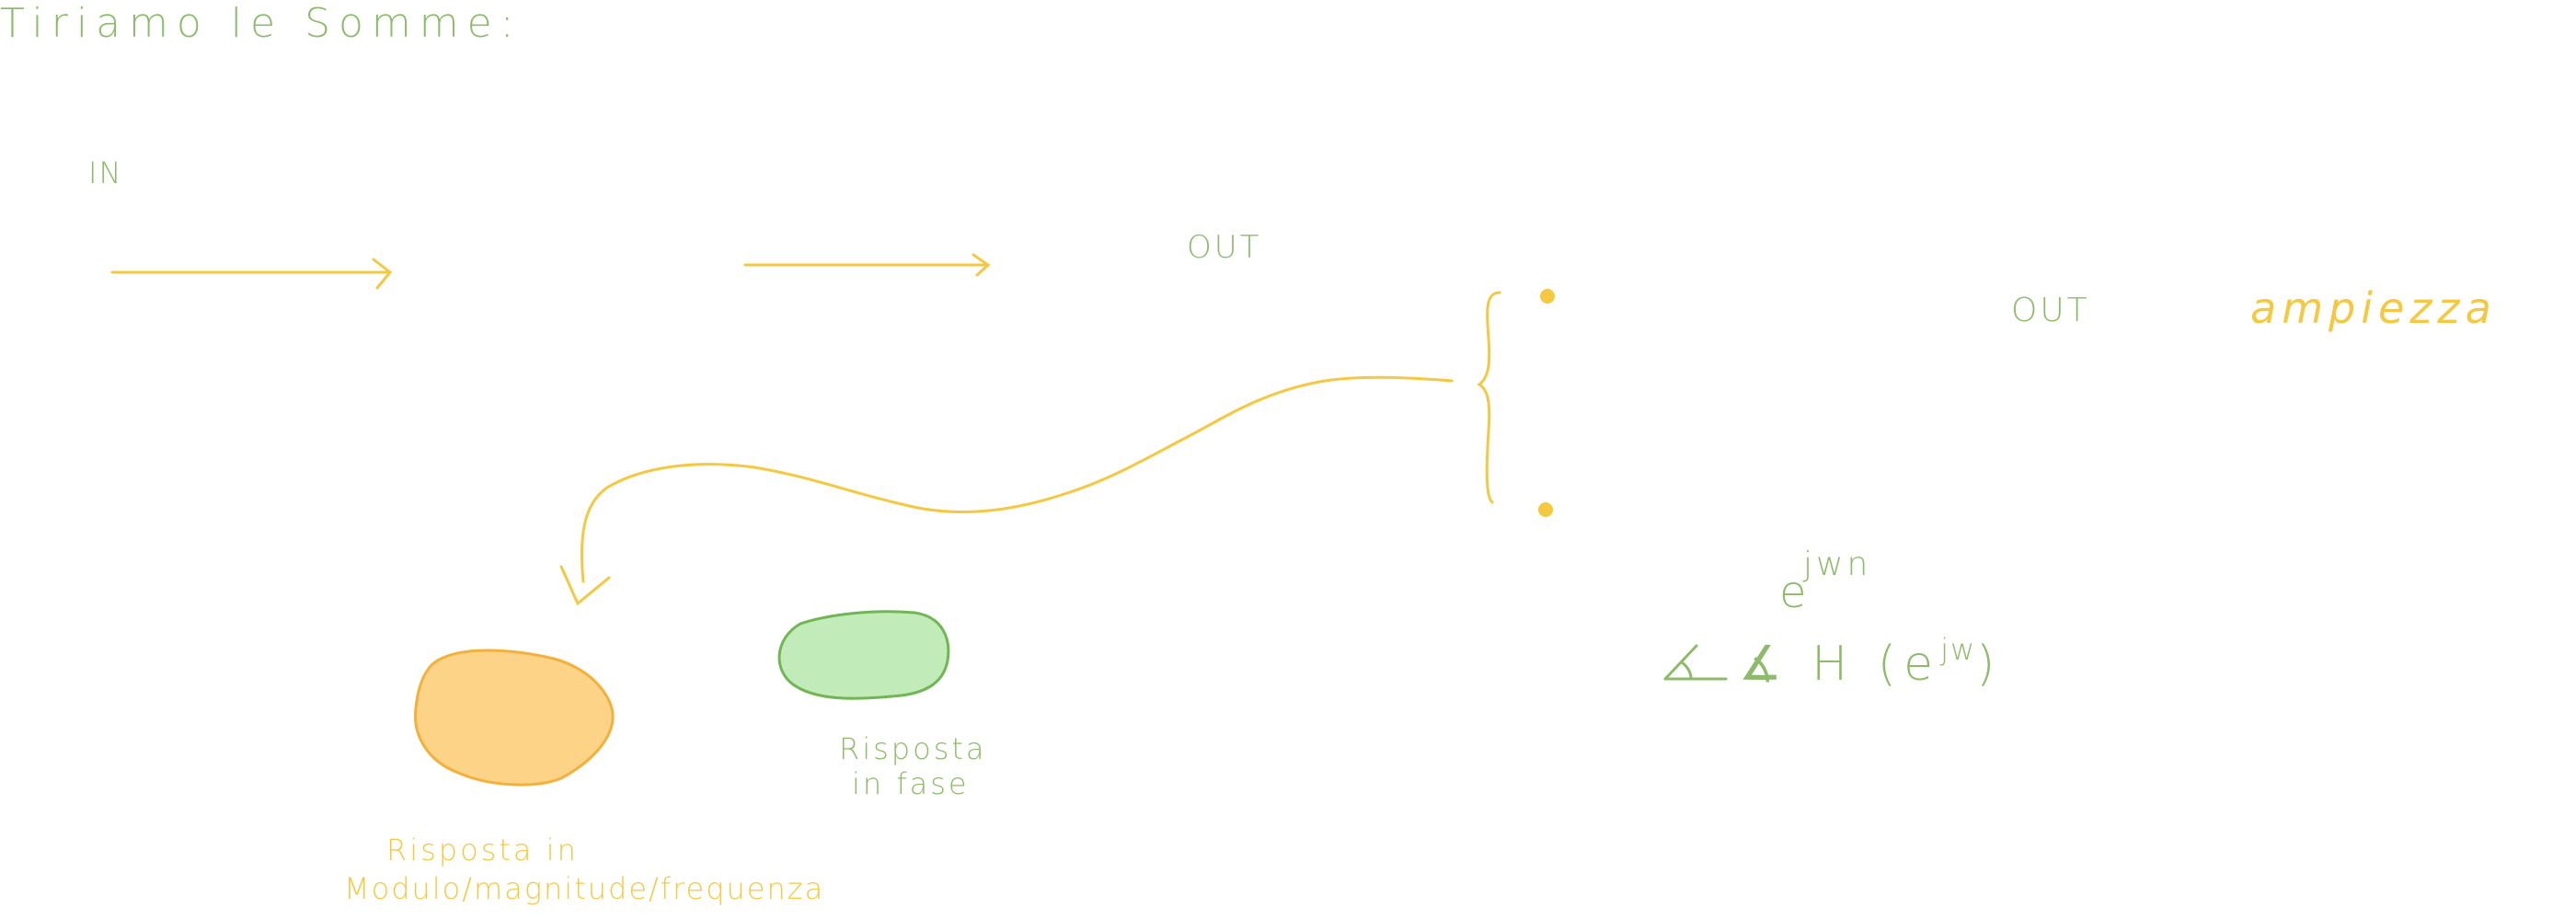 This screenshot has height=919, width=2576. What do you see at coordinates (252, 274) in the screenshot?
I see `input-arrow` at bounding box center [252, 274].